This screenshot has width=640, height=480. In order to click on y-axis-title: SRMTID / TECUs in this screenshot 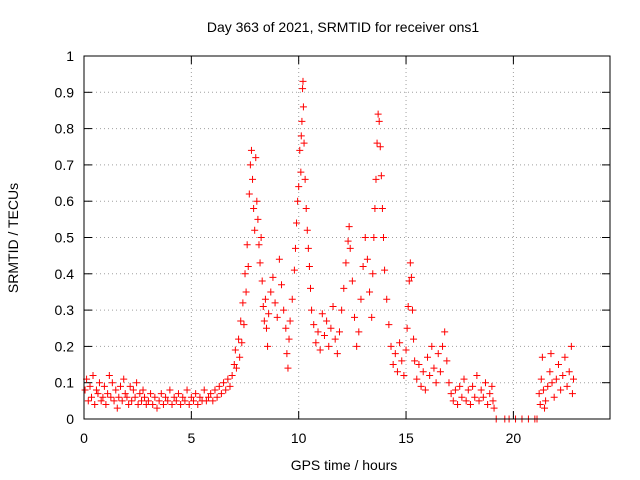, I will do `click(13, 238)`.